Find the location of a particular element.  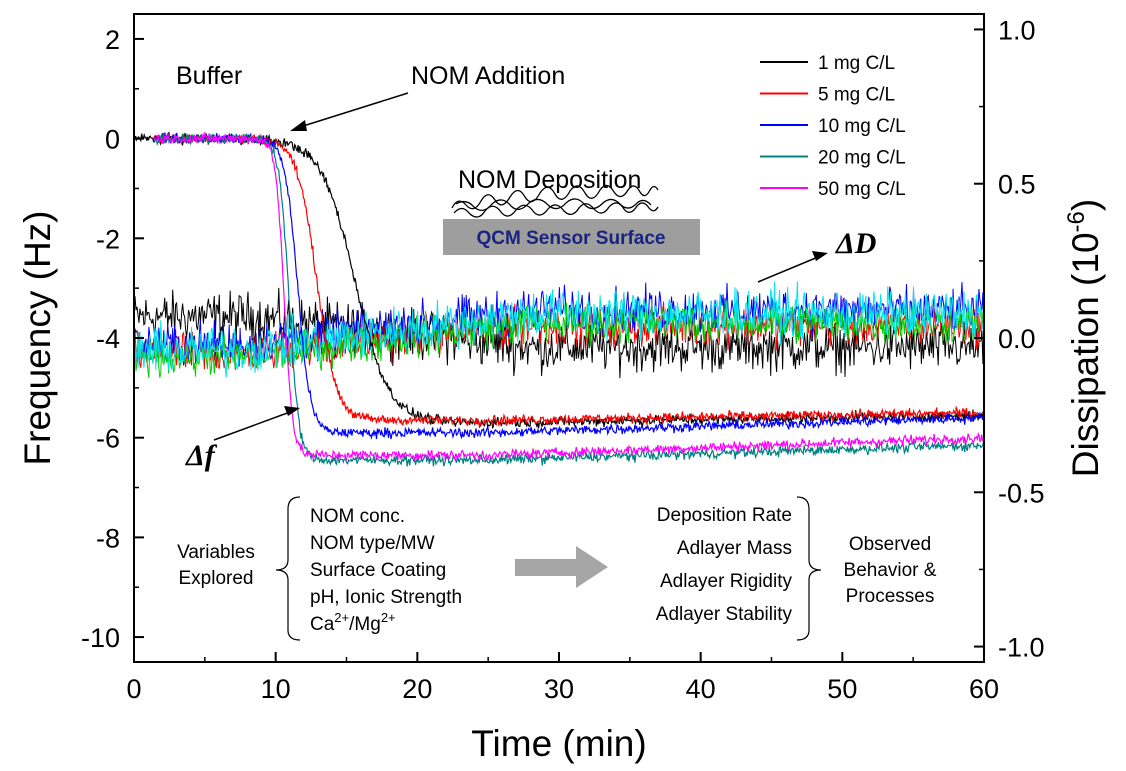

x-tick-label: 0 is located at coordinates (133, 689).